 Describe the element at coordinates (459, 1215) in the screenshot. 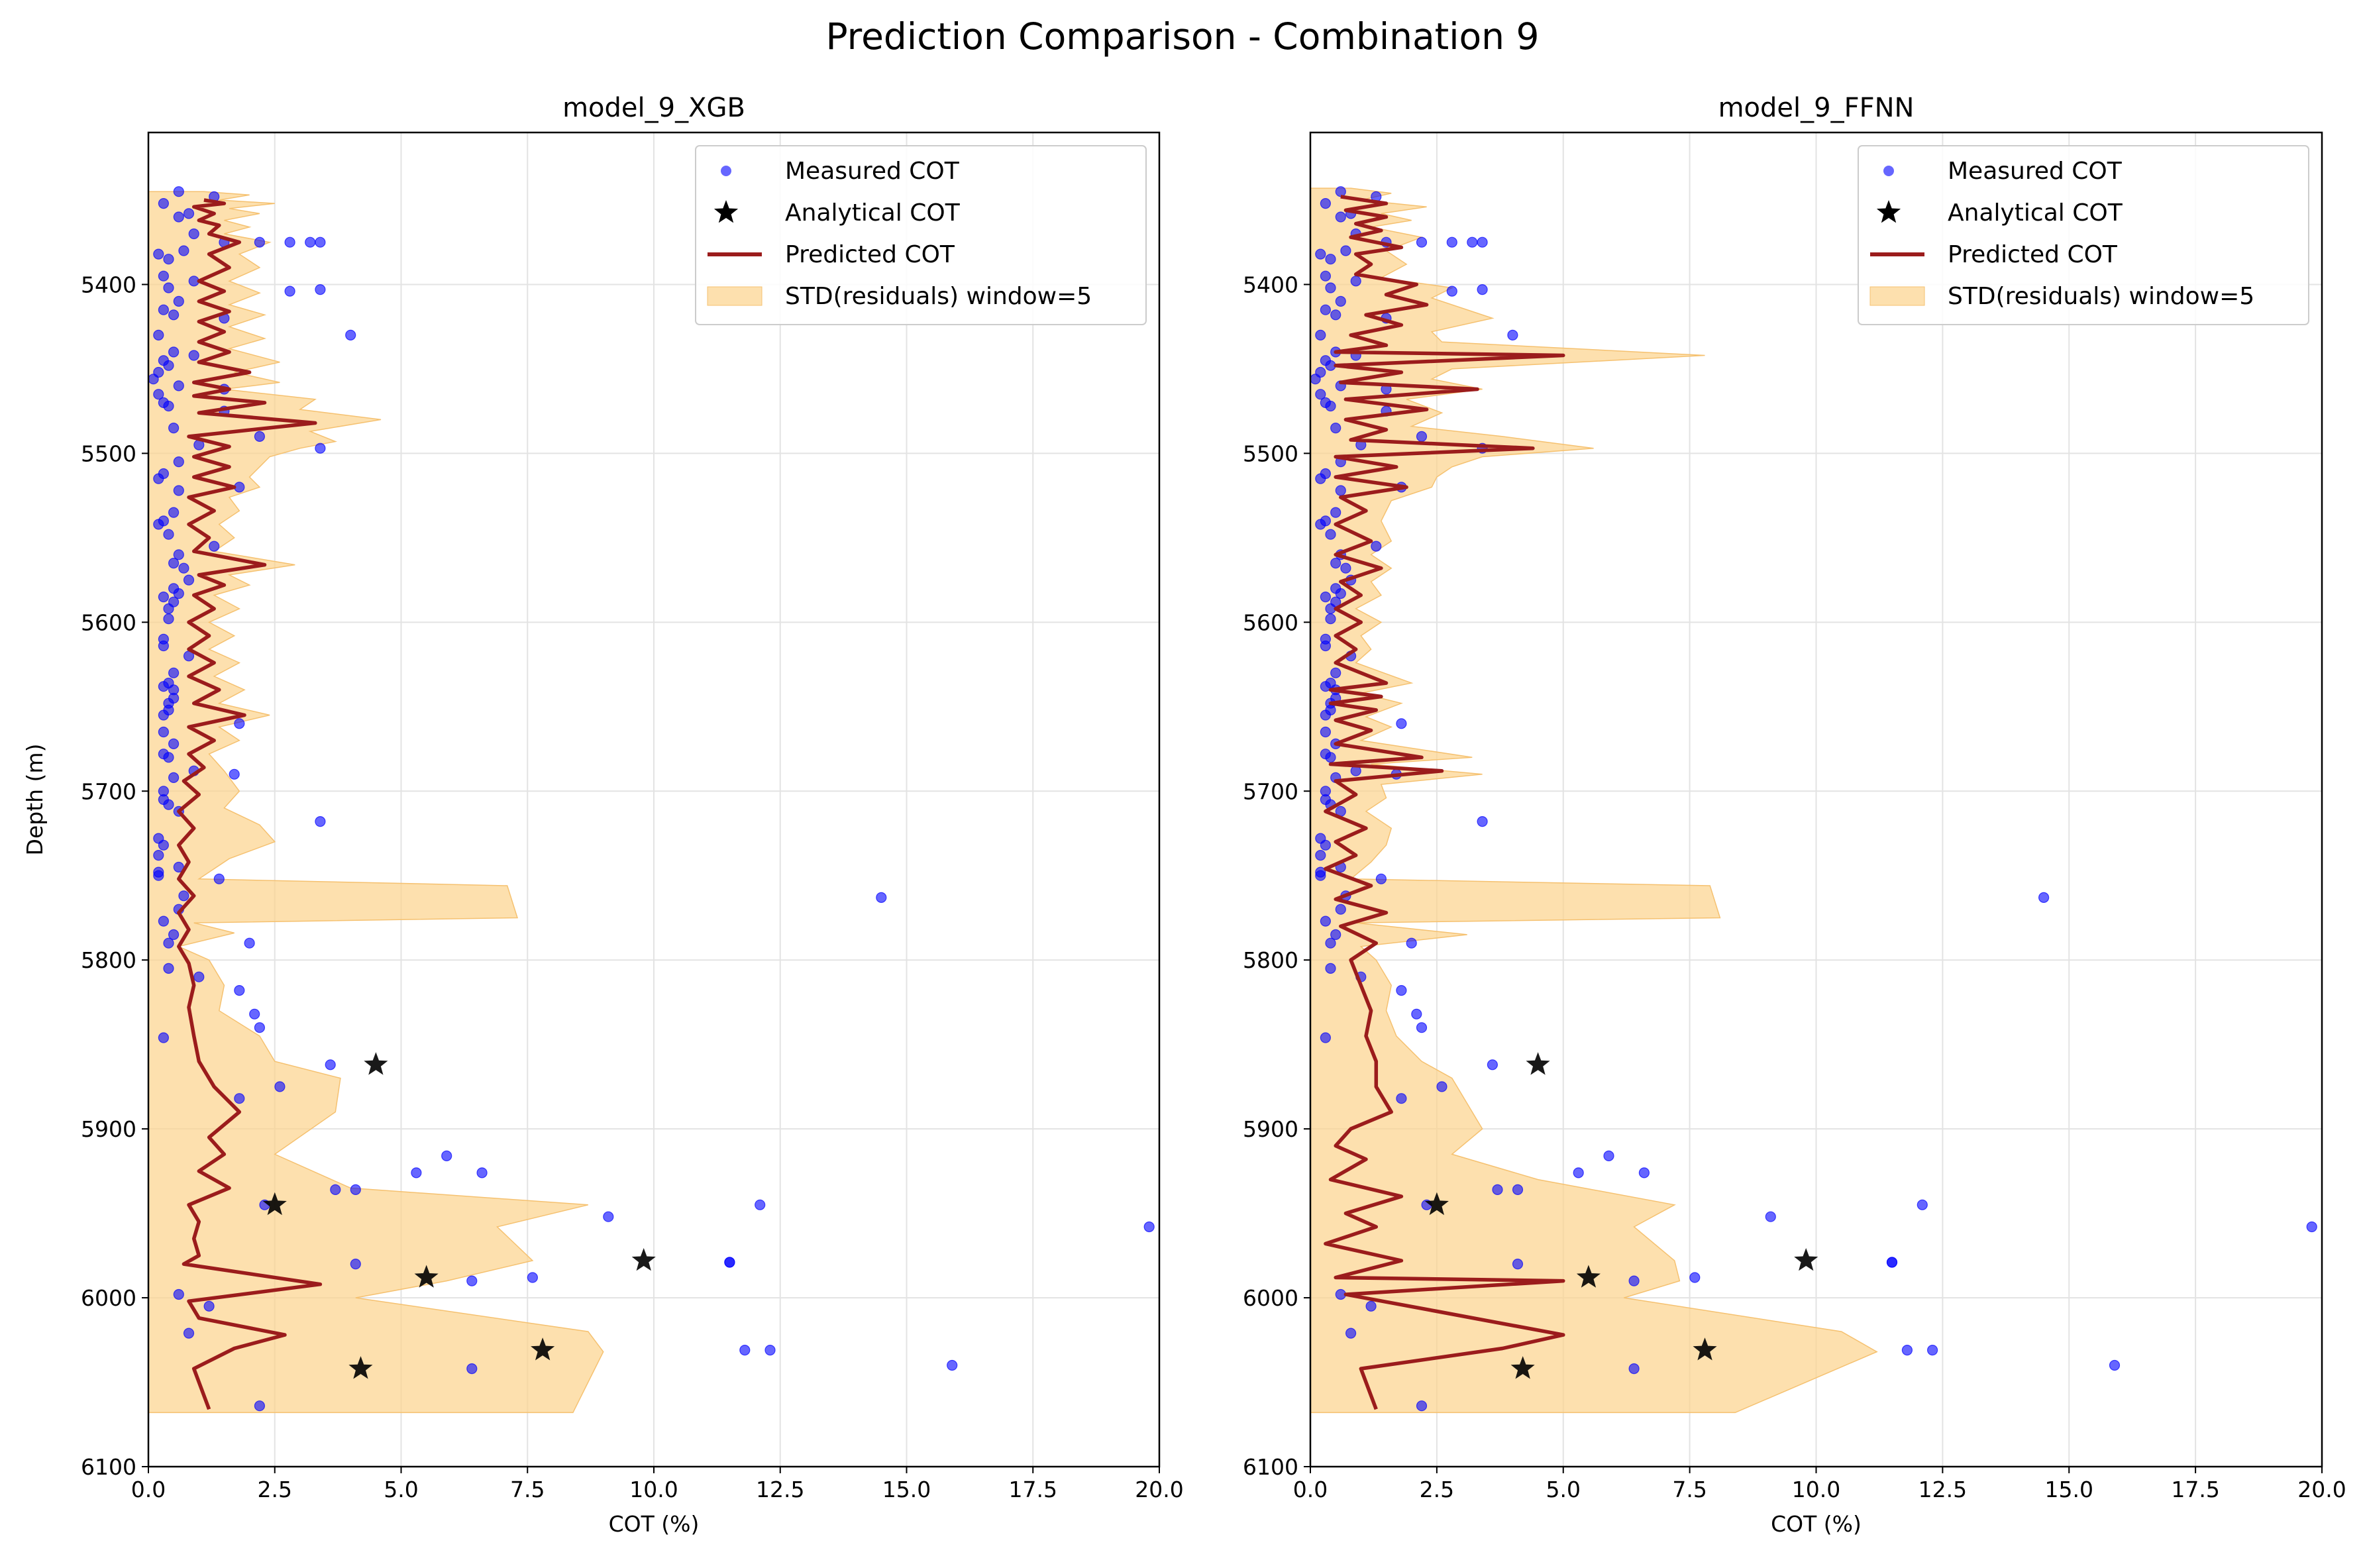

I see `analytical-points-xgb` at that location.